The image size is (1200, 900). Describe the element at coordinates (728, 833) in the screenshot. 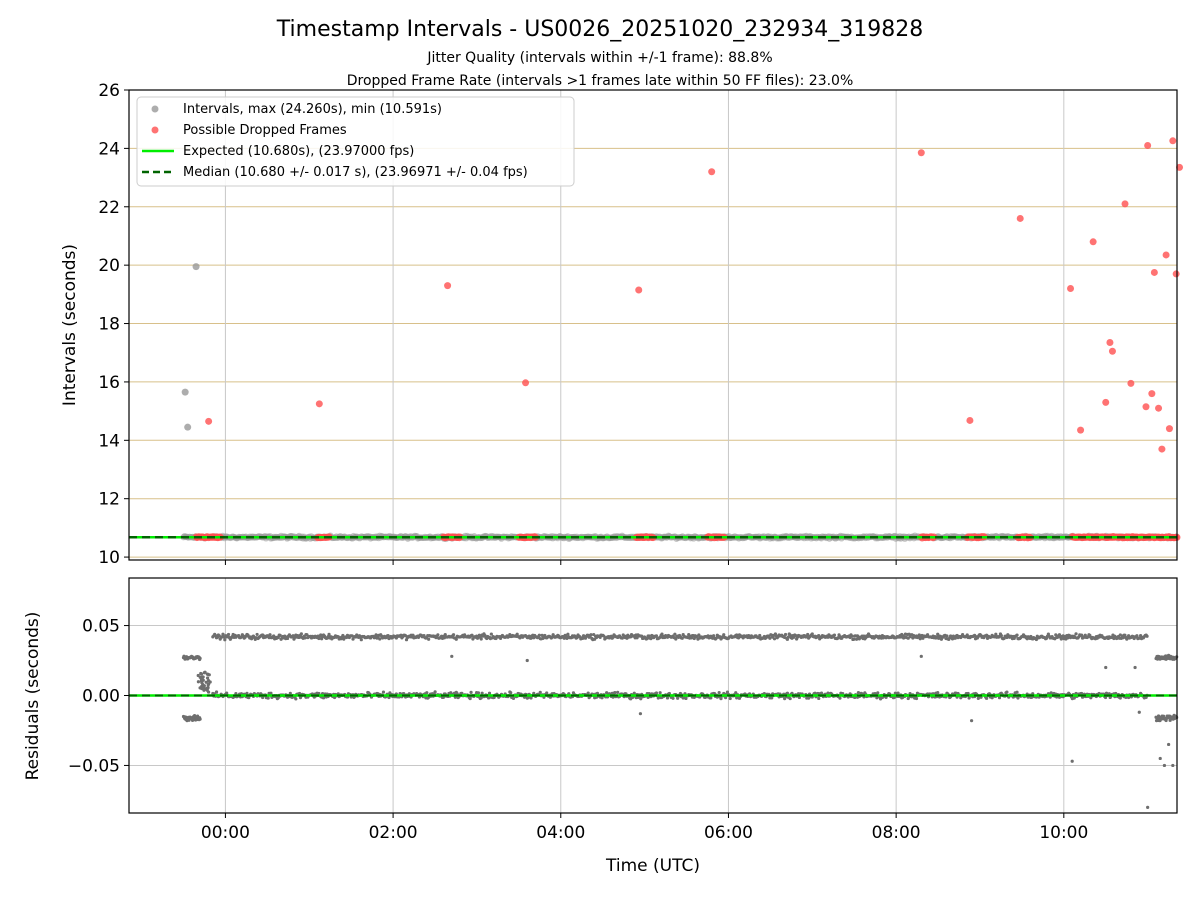

I see `x-tick-label: 06:00` at that location.